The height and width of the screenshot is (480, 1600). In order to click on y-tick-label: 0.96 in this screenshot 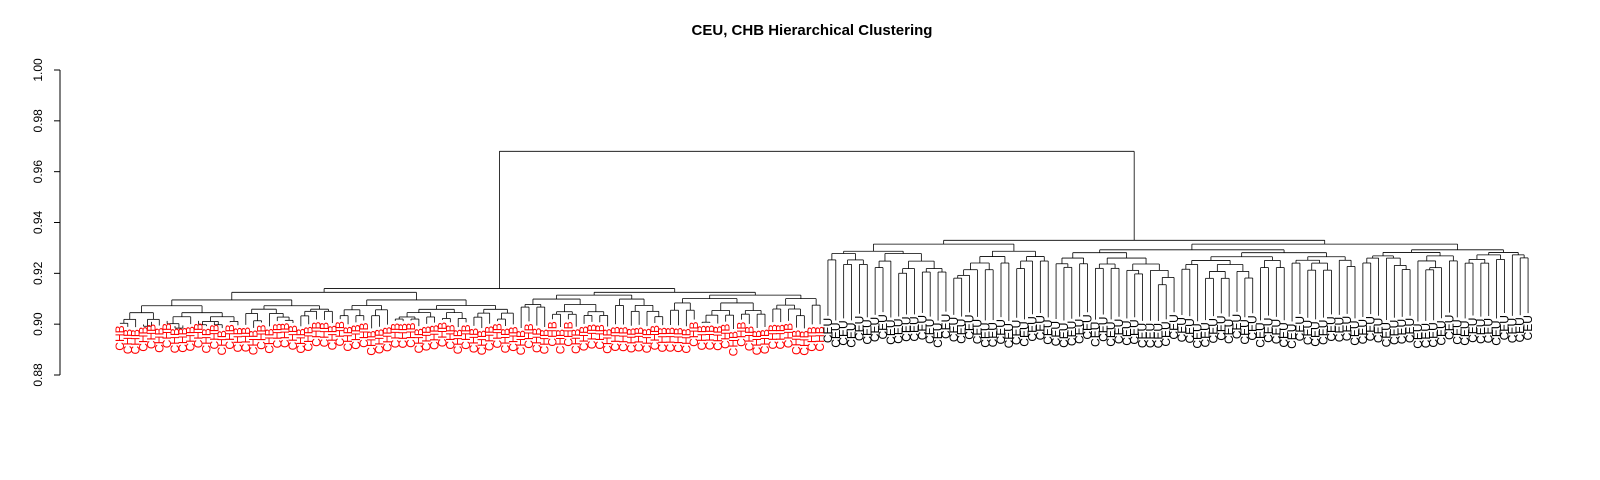, I will do `click(38, 172)`.